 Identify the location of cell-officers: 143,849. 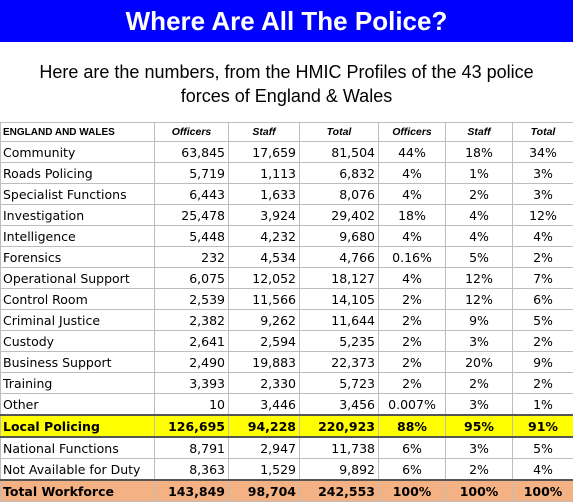
(192, 491).